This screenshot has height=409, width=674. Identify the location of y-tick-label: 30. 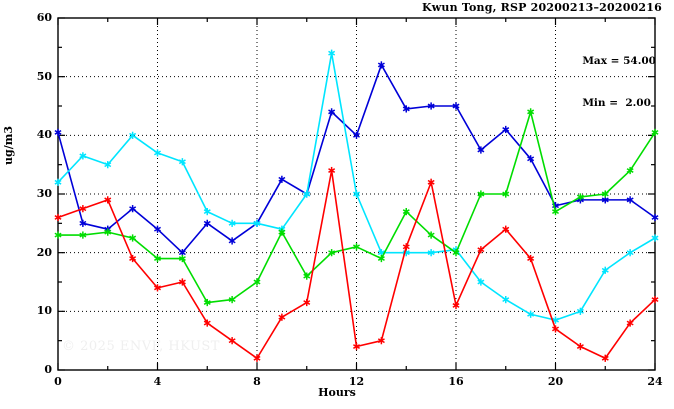
(44, 193).